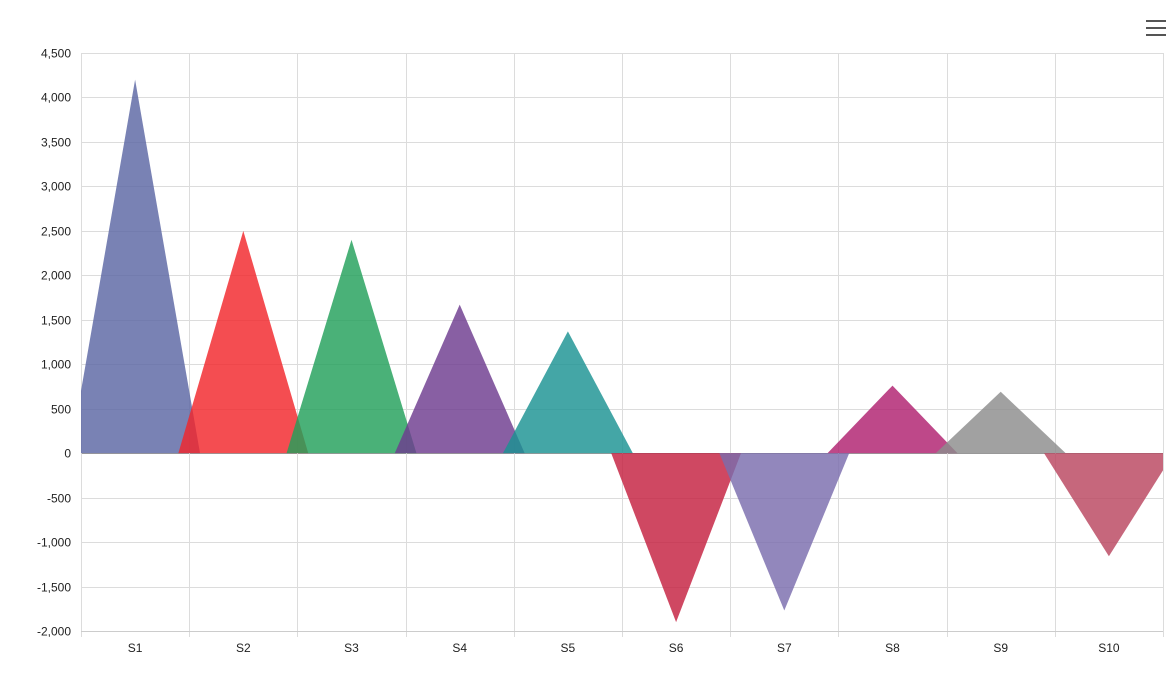  I want to click on series-triangle-S3, so click(351, 346).